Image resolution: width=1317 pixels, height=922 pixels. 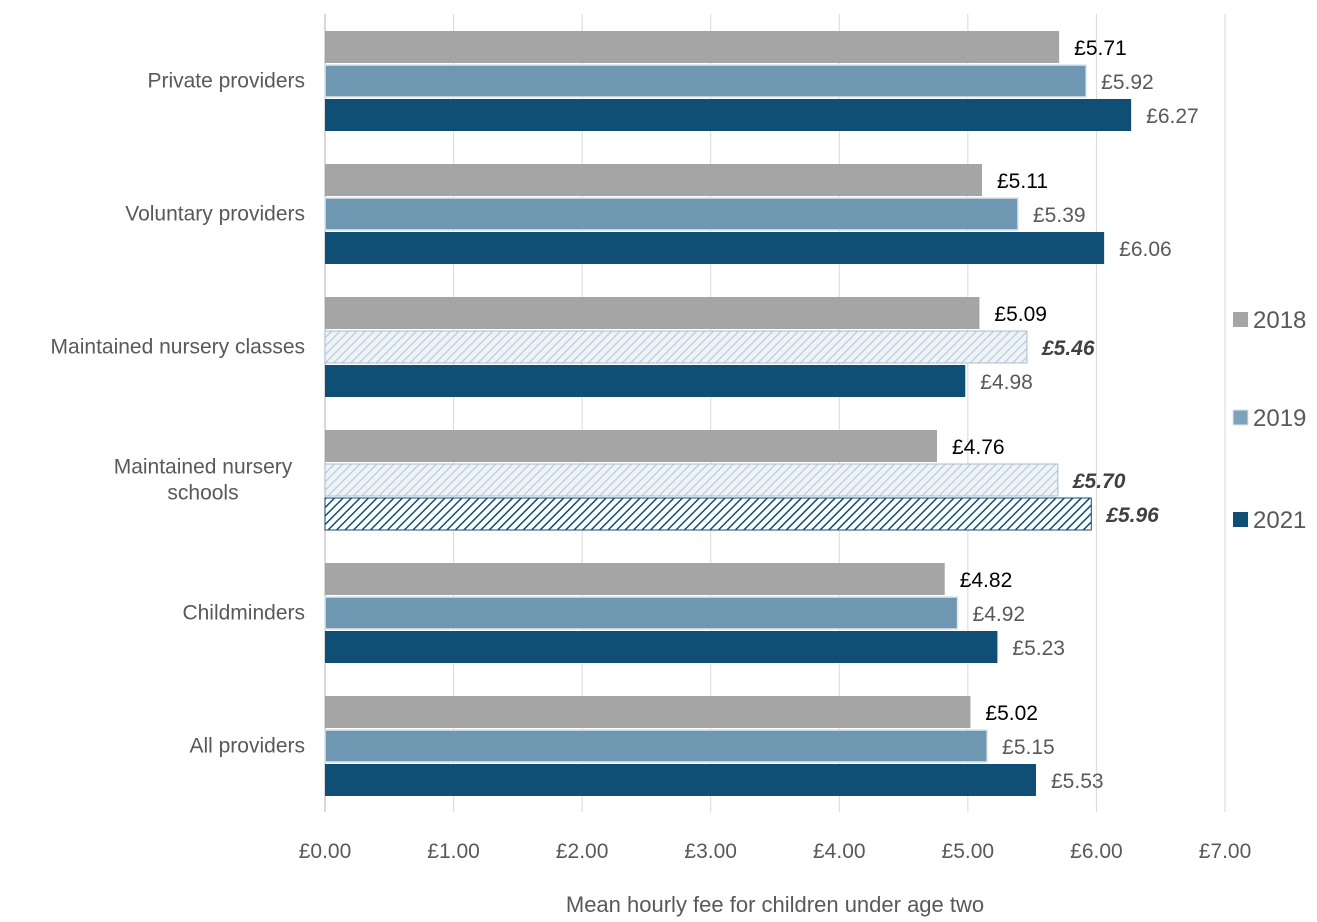 What do you see at coordinates (1279, 418) in the screenshot?
I see `legend-label: 2019` at bounding box center [1279, 418].